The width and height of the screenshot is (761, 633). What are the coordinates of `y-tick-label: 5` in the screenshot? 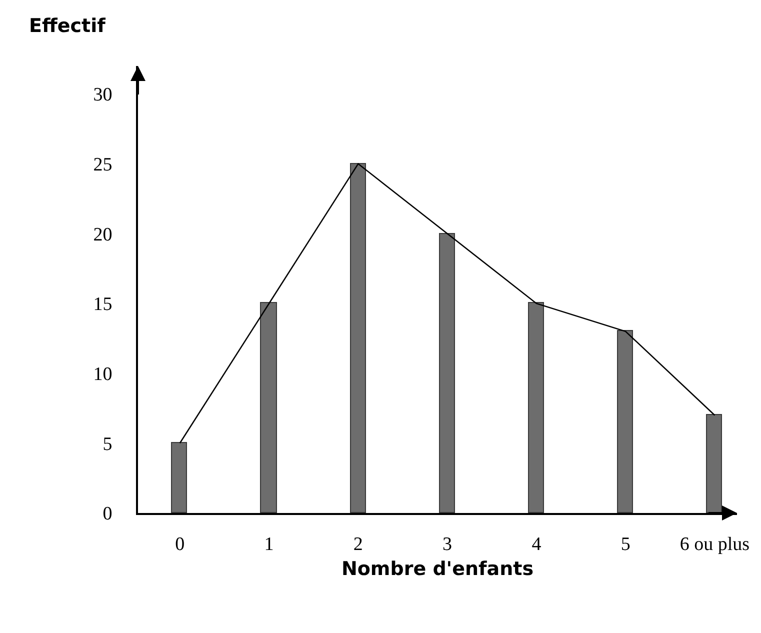 It's located at (107, 444).